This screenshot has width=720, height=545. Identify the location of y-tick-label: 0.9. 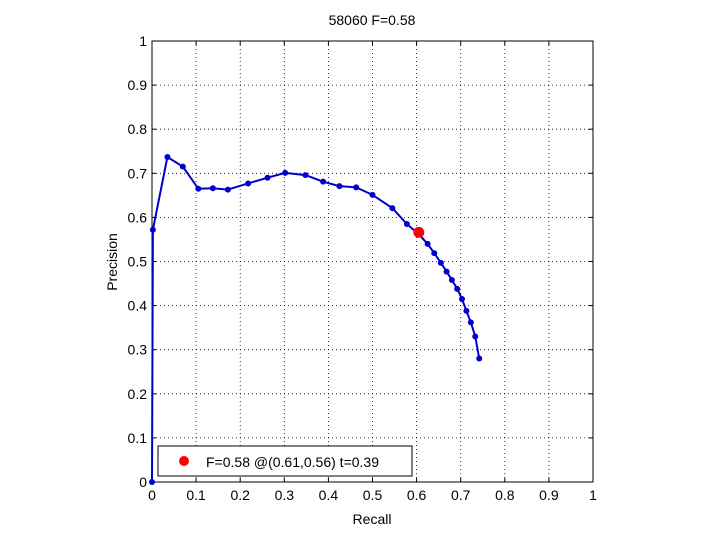
(138, 85).